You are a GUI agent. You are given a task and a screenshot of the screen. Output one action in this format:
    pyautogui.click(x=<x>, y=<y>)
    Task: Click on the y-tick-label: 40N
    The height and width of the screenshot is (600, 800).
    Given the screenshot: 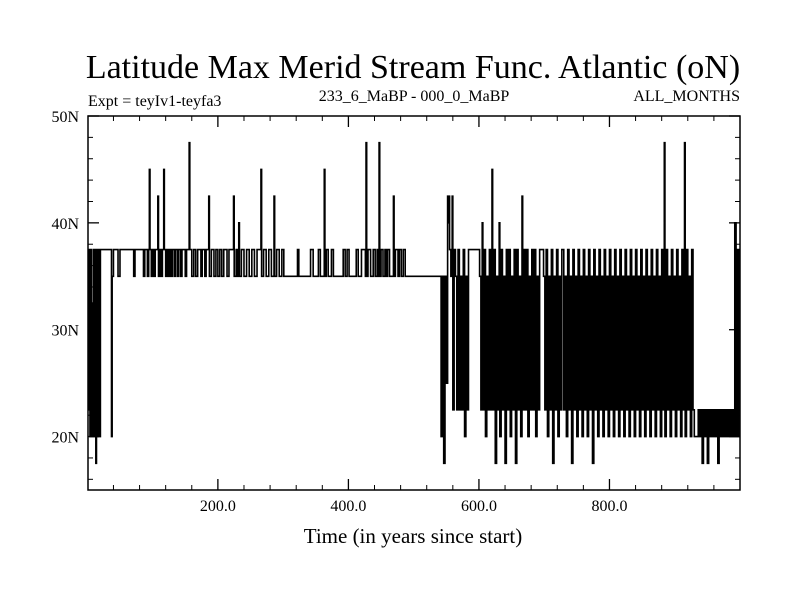 What is the action you would take?
    pyautogui.click(x=65, y=224)
    